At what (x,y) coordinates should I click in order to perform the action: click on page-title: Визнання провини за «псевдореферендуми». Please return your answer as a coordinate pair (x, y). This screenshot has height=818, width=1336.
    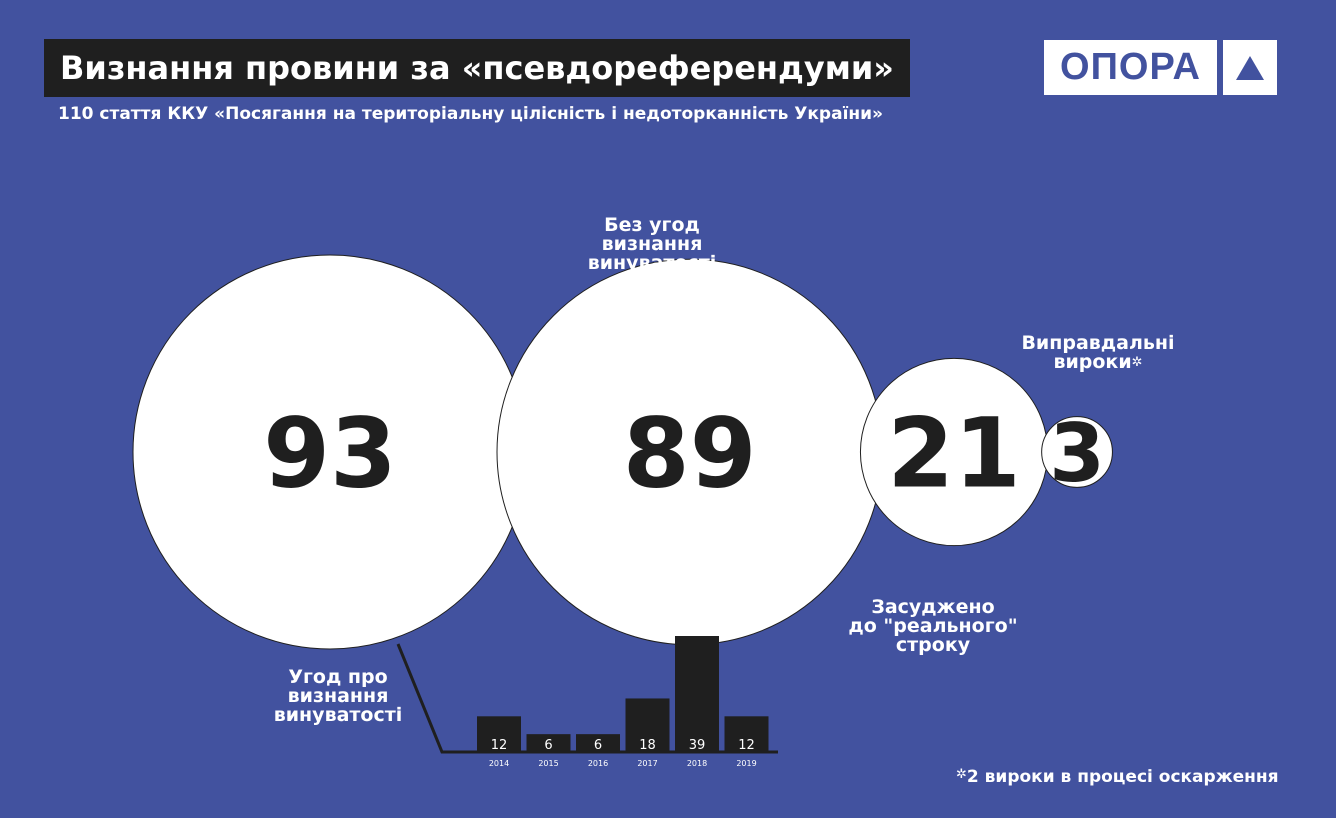
    Looking at the image, I should click on (477, 68).